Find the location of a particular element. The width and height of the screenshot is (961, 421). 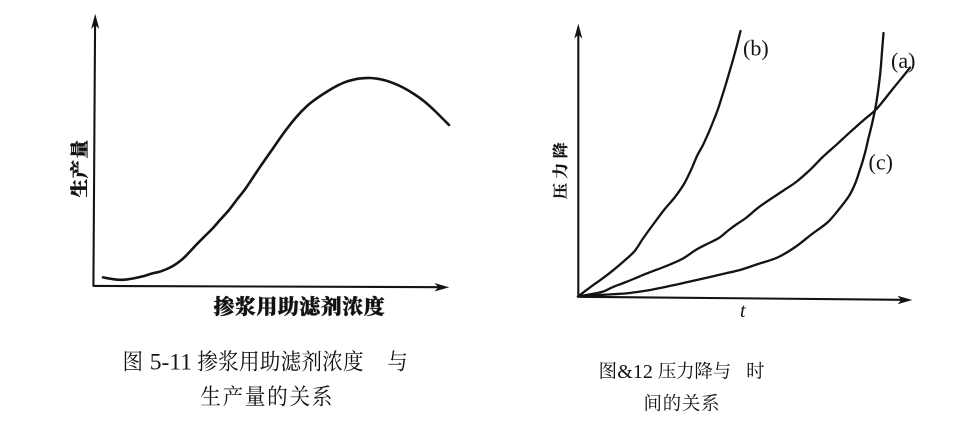

svg-text: (b) is located at coordinates (756, 48).